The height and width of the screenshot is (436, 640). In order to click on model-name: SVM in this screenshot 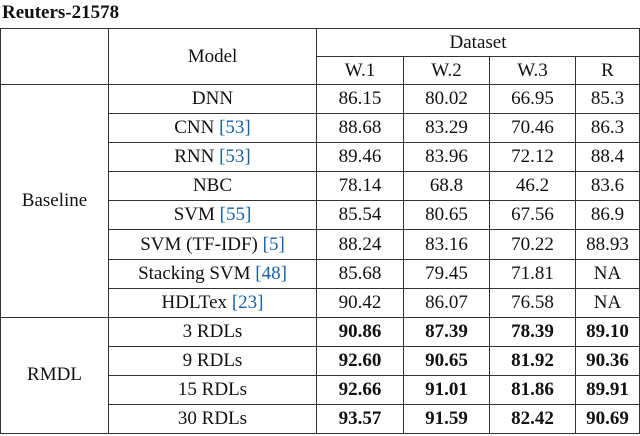, I will do `click(194, 215)`.